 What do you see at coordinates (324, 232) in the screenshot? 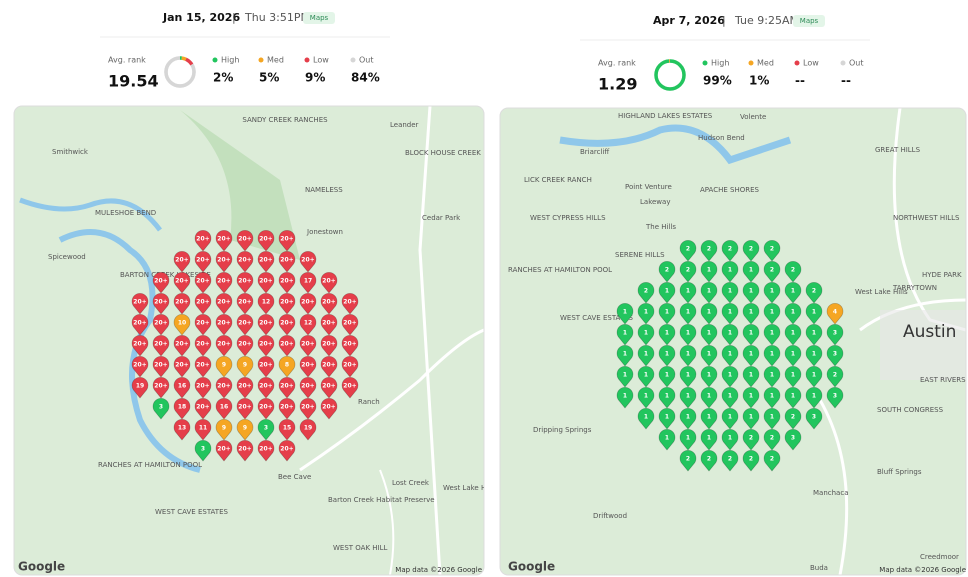
I see `place-label: Jonestown` at bounding box center [324, 232].